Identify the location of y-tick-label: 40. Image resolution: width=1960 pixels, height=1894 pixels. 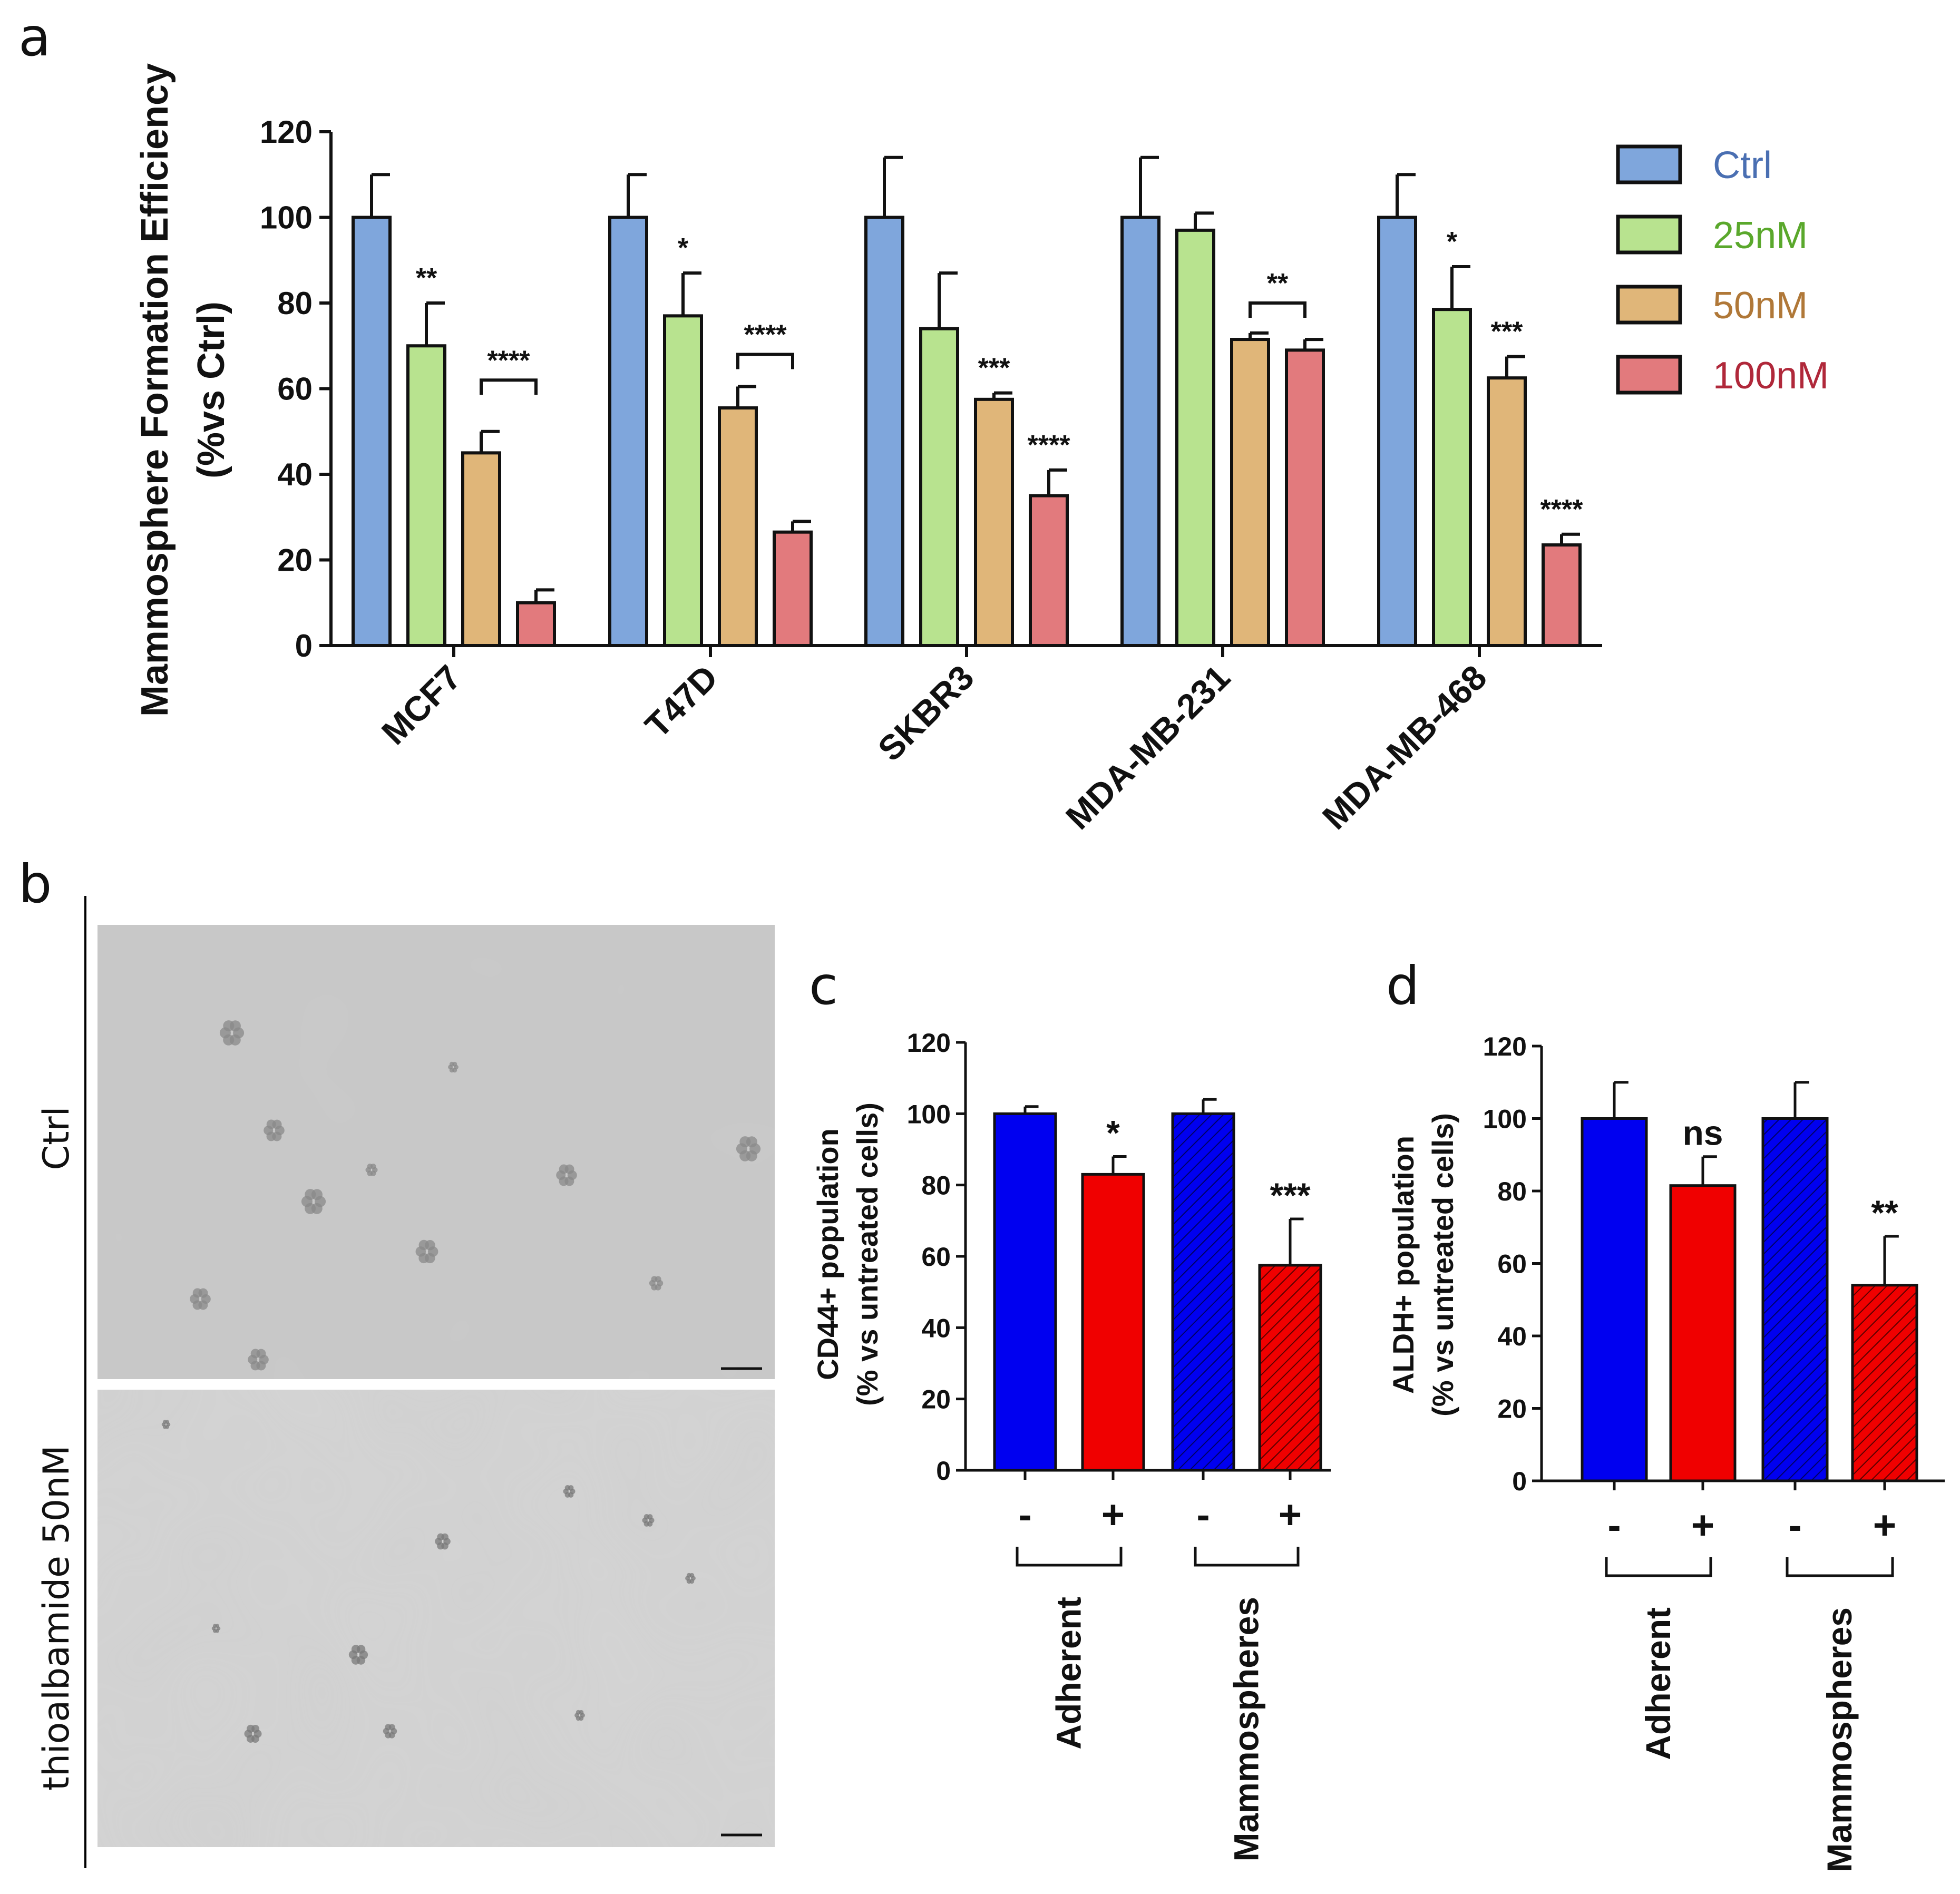
(295, 474).